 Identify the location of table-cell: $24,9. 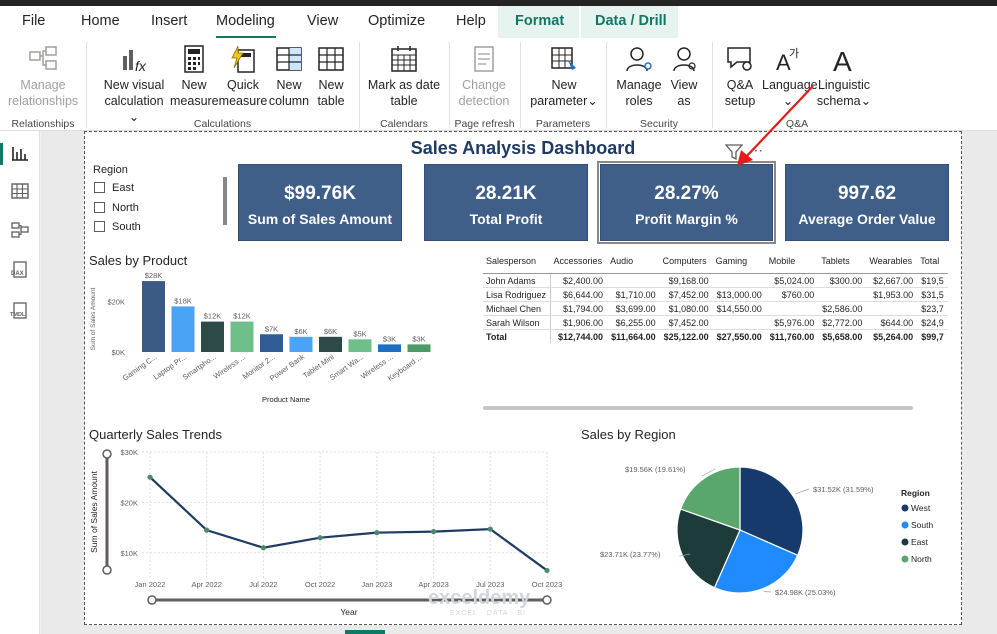
(932, 322).